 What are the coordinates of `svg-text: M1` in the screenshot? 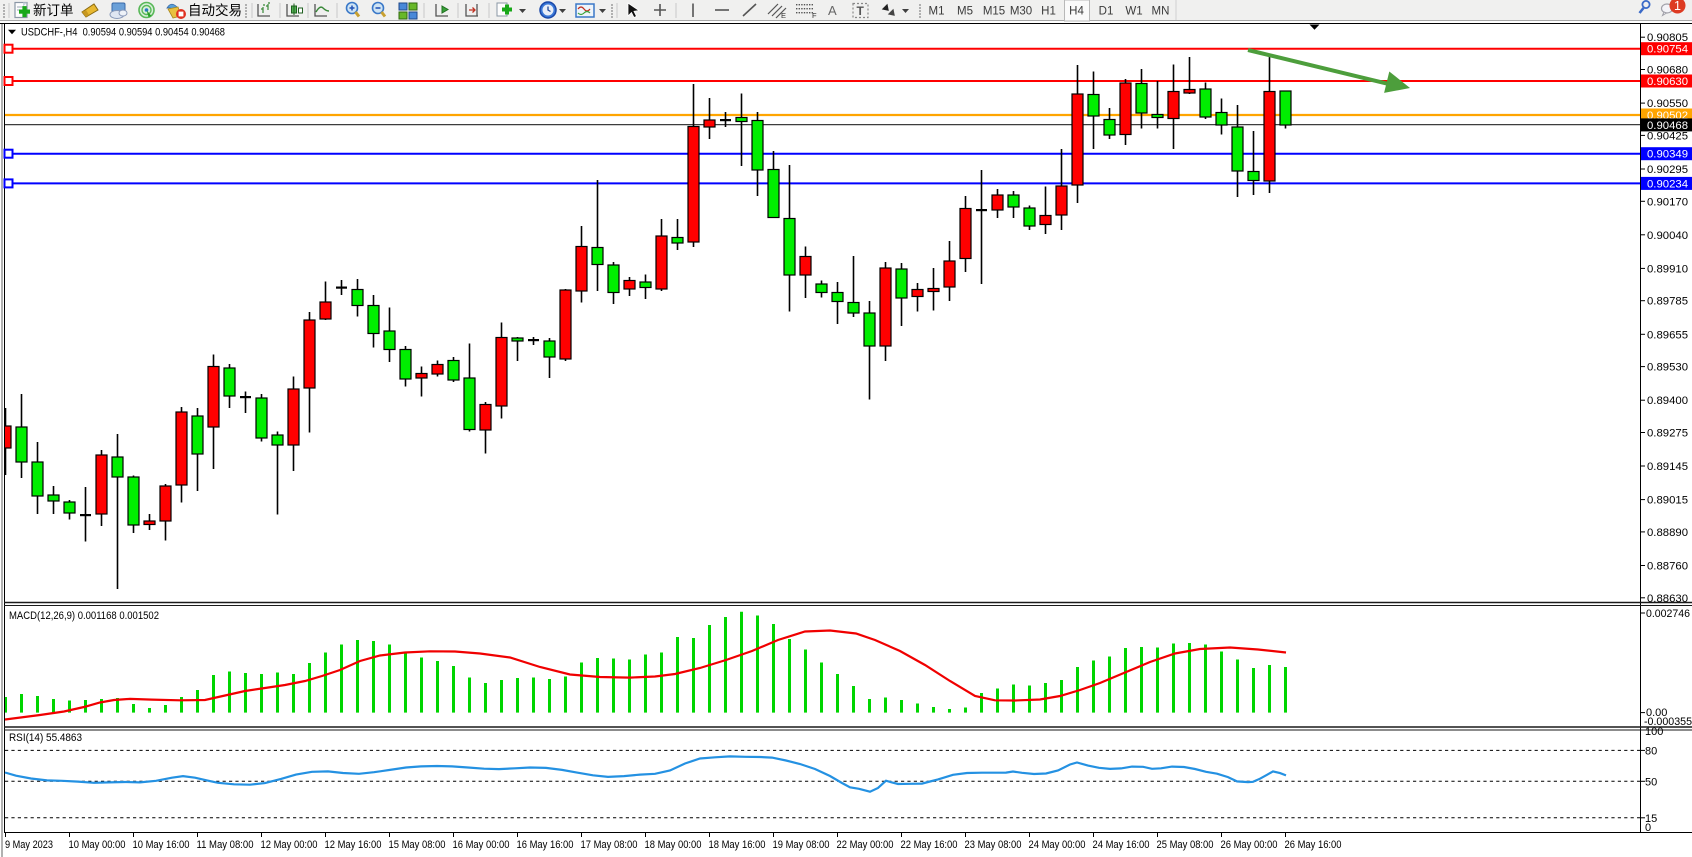 It's located at (937, 12).